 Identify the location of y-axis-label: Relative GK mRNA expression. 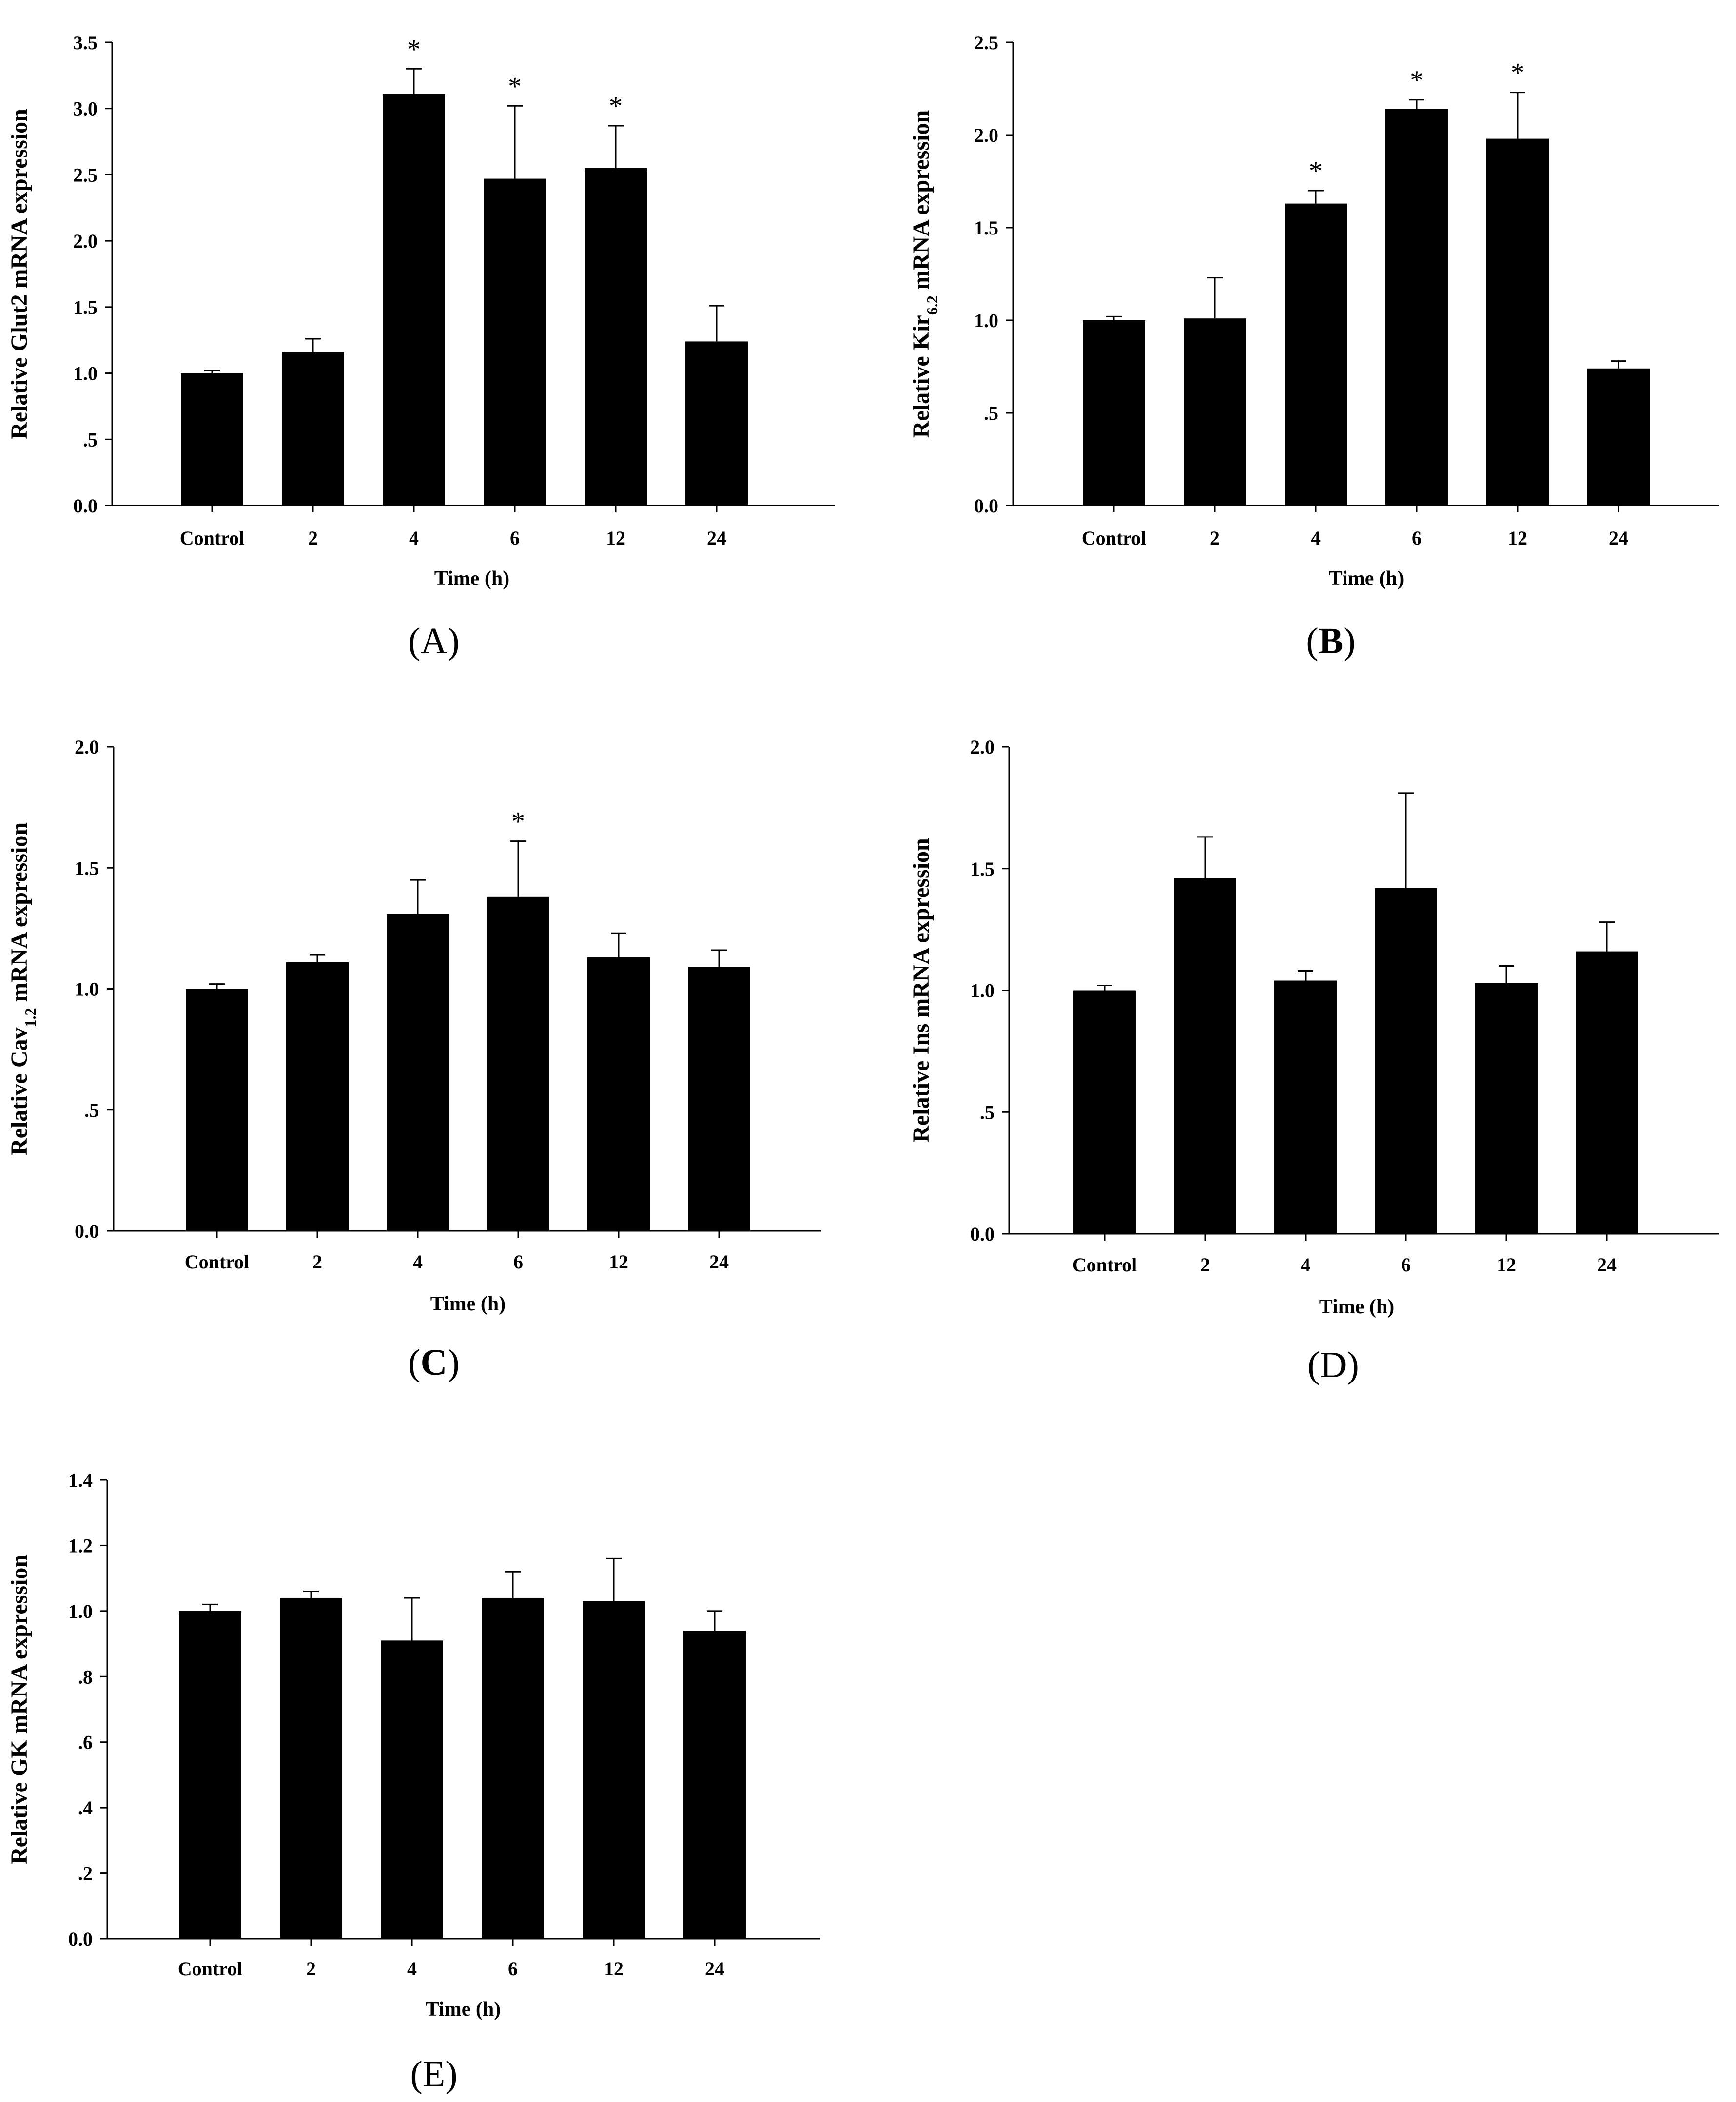
(19, 1709).